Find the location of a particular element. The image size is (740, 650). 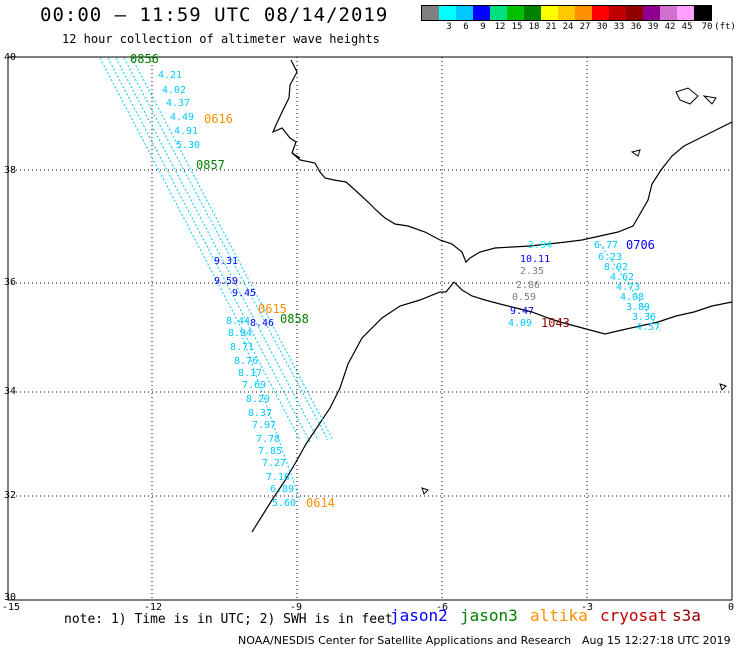

wave-height-value: 8.44 is located at coordinates (238, 321).